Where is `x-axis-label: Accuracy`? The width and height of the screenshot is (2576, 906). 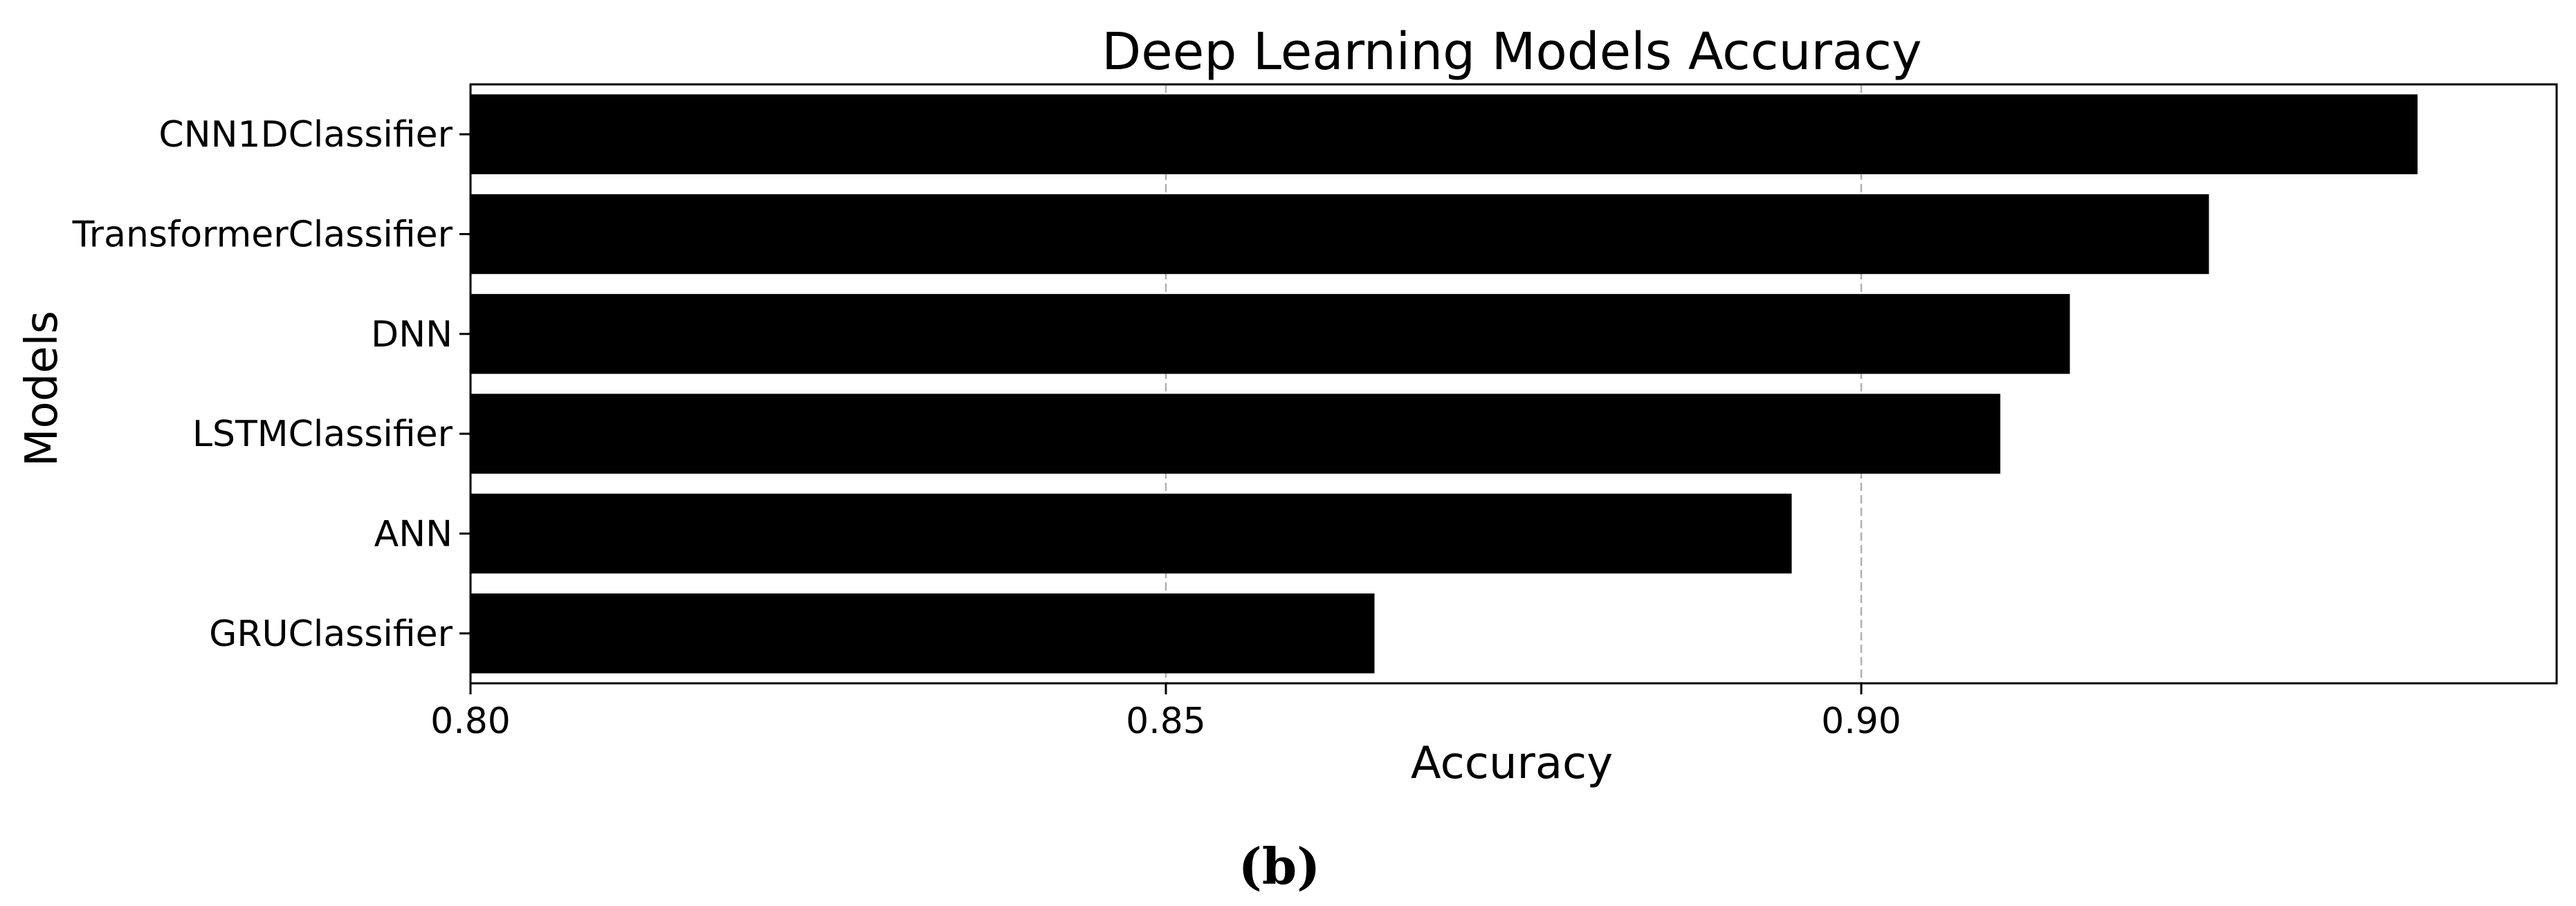
x-axis-label: Accuracy is located at coordinates (1512, 764).